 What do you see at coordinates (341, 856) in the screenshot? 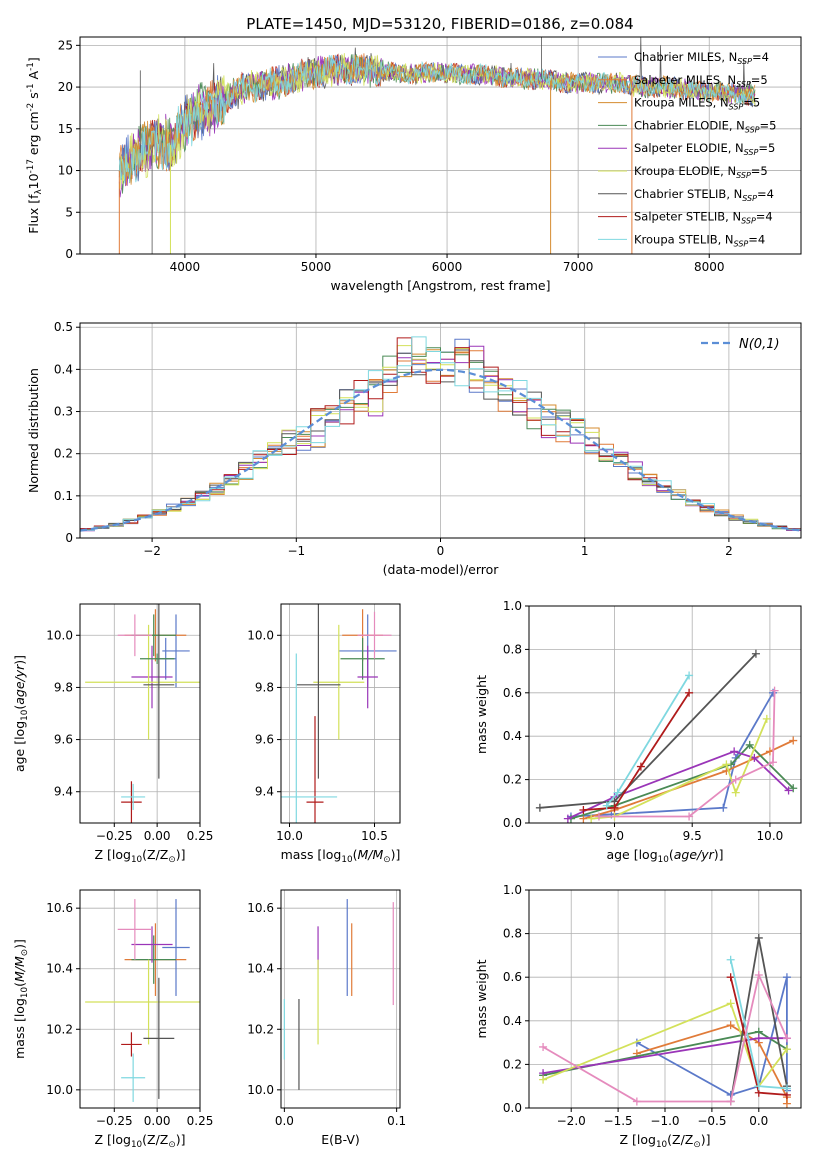
I see `x-axis-label: mass [log10​(M/M⊙​)]` at bounding box center [341, 856].